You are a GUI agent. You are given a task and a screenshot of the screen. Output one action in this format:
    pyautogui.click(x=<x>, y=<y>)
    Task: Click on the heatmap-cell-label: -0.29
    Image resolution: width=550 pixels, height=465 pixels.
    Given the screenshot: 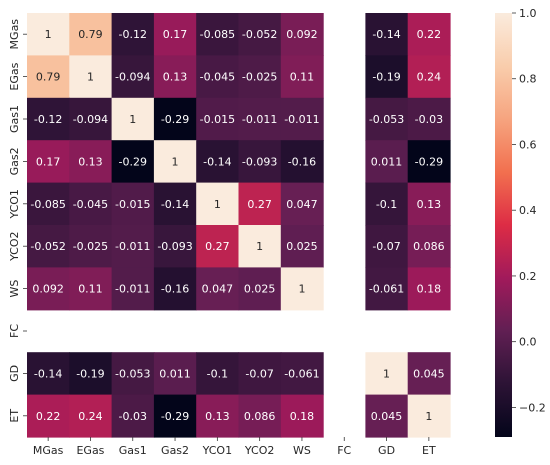 What is the action you would take?
    pyautogui.click(x=429, y=161)
    